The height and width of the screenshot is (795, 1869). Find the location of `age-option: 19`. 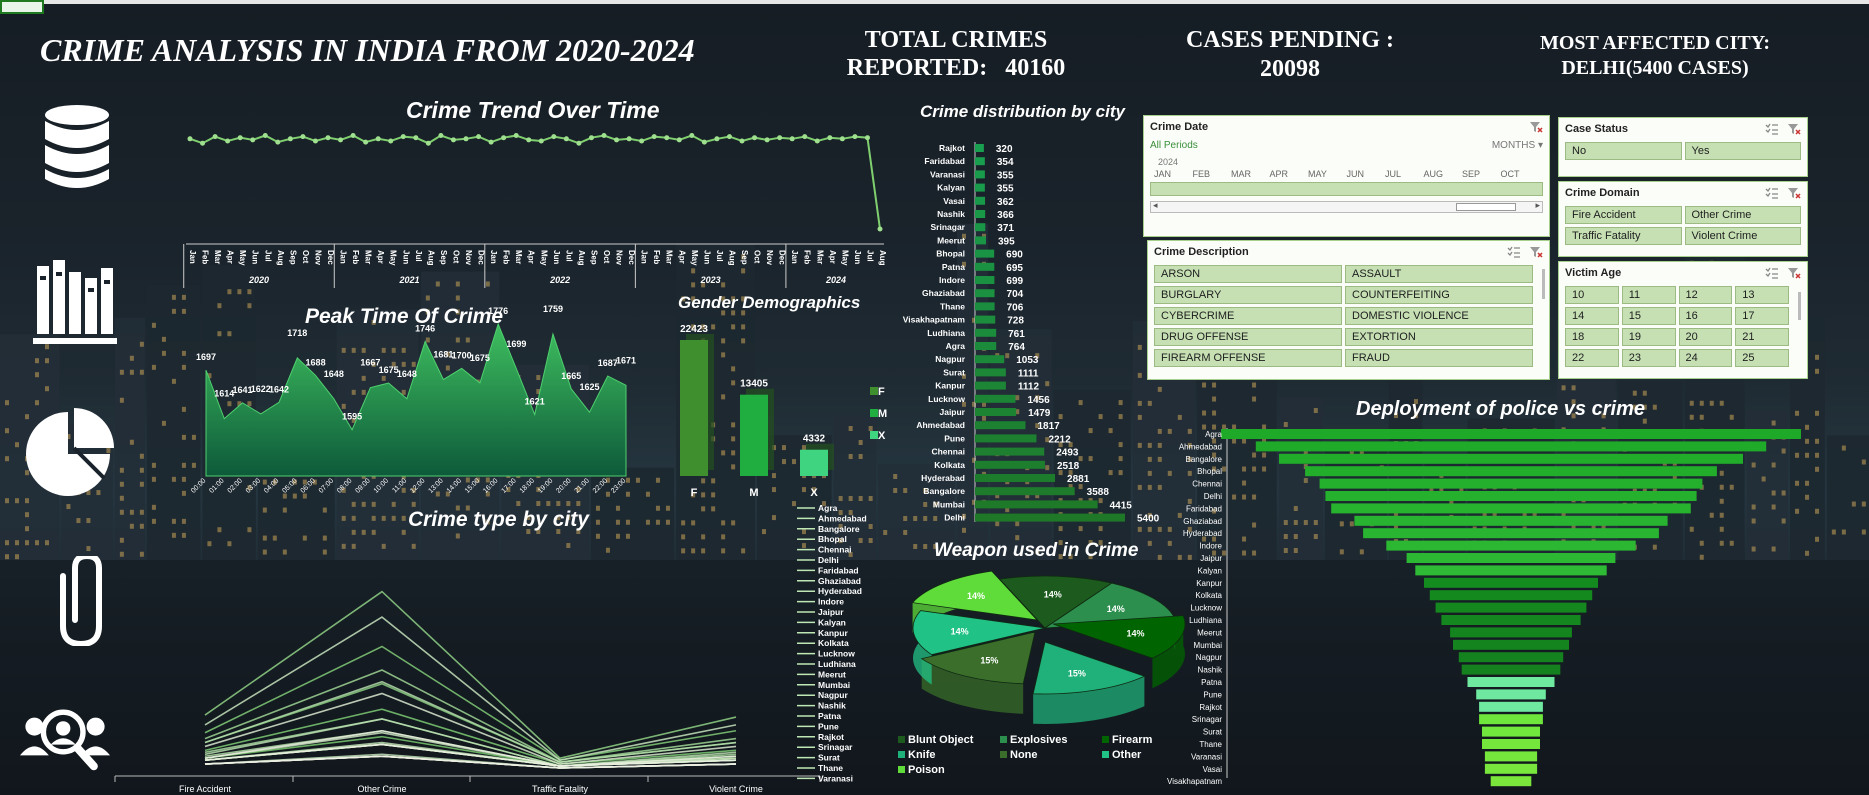

age-option: 19 is located at coordinates (1648, 337).